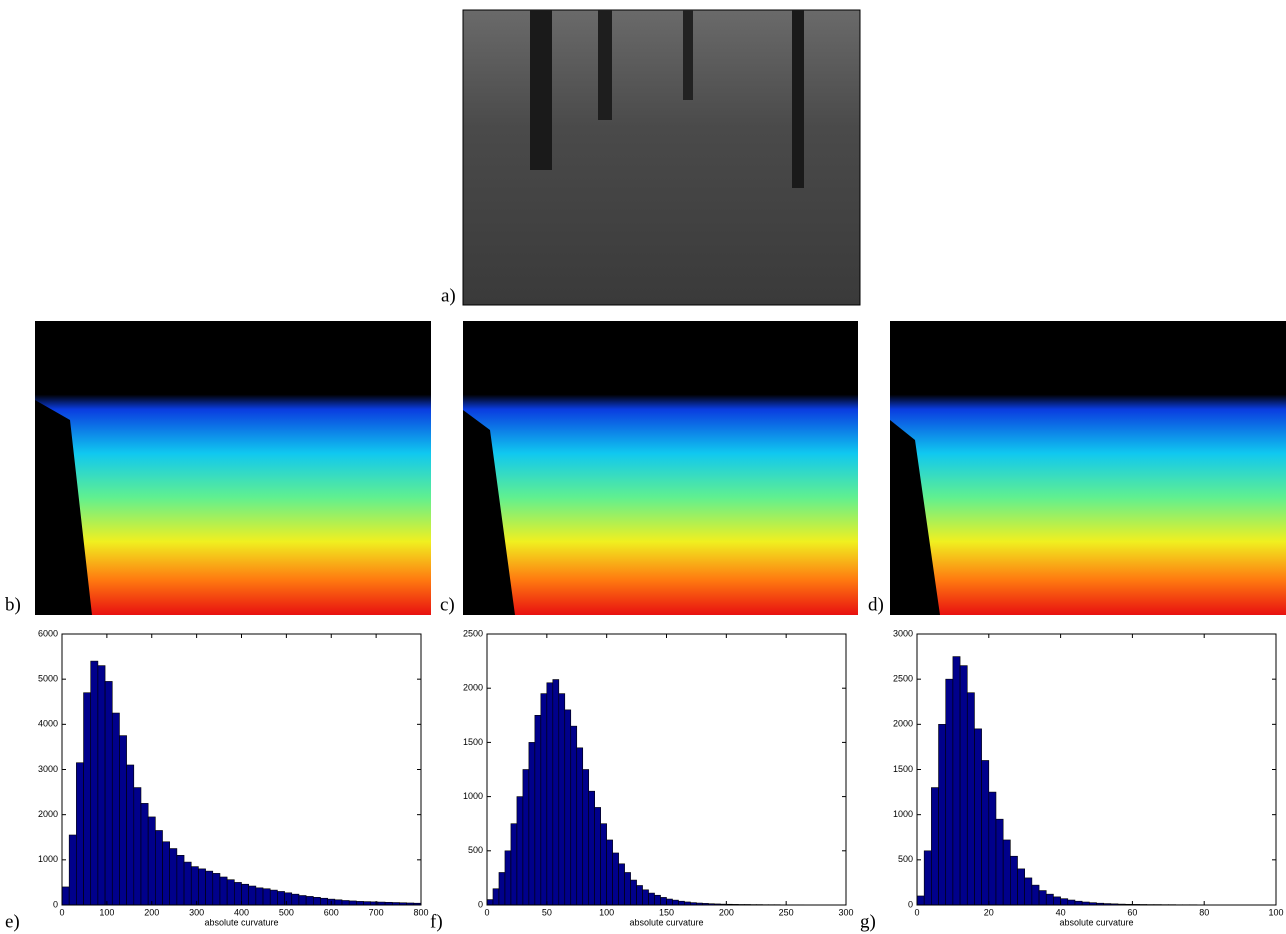 The height and width of the screenshot is (934, 1286). What do you see at coordinates (916, 912) in the screenshot?
I see `x-tick-label: 0` at bounding box center [916, 912].